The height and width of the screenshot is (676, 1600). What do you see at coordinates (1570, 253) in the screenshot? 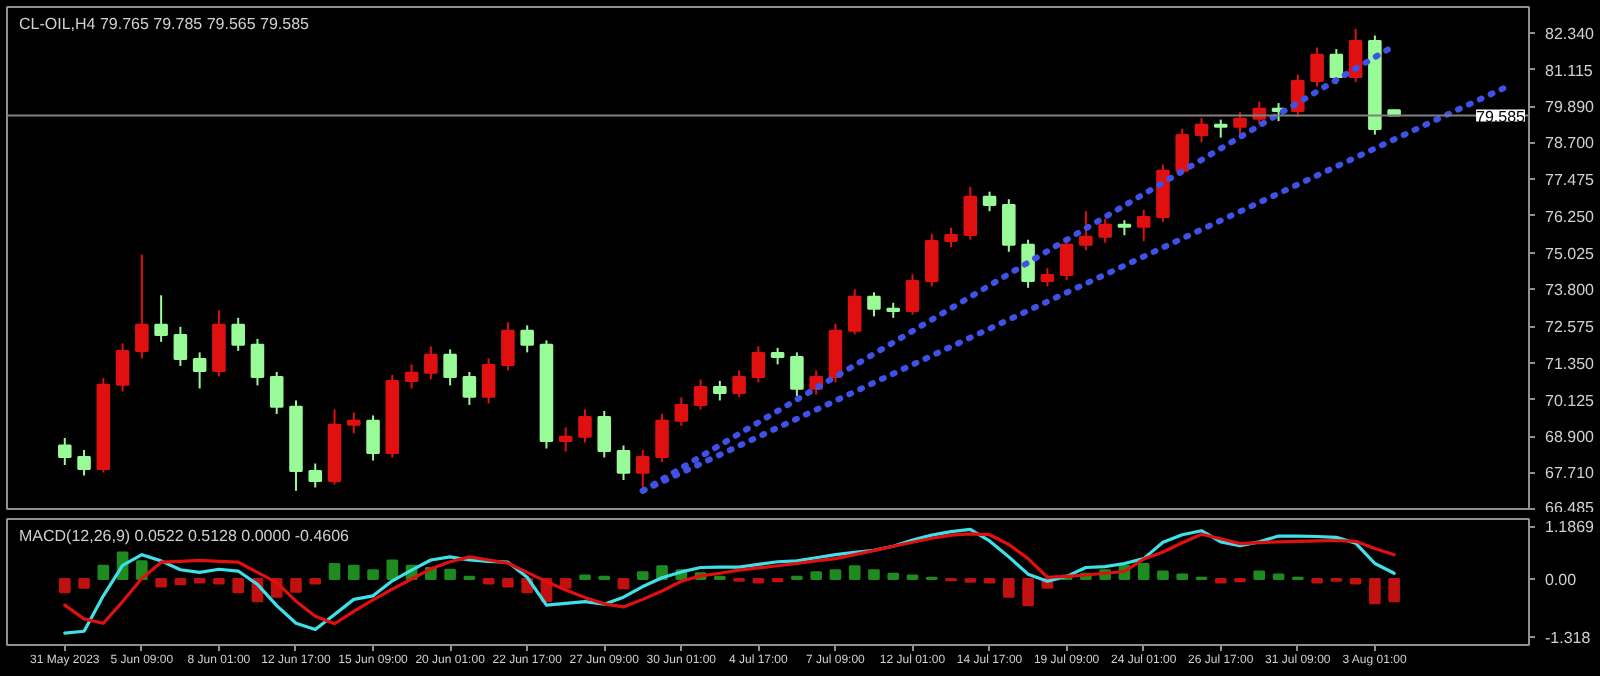
I see `y-tick-label: 75.025` at bounding box center [1570, 253].